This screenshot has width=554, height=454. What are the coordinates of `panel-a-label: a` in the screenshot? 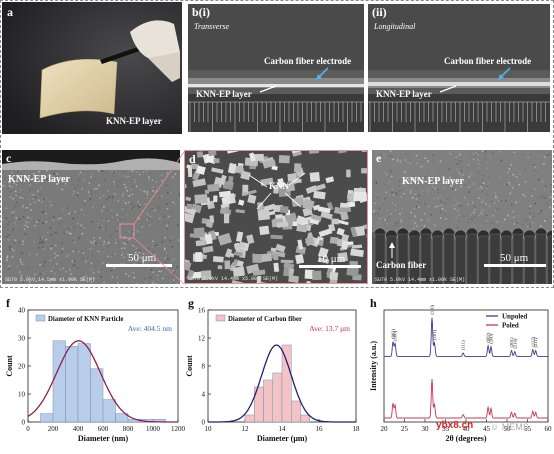 It's located at (10, 12).